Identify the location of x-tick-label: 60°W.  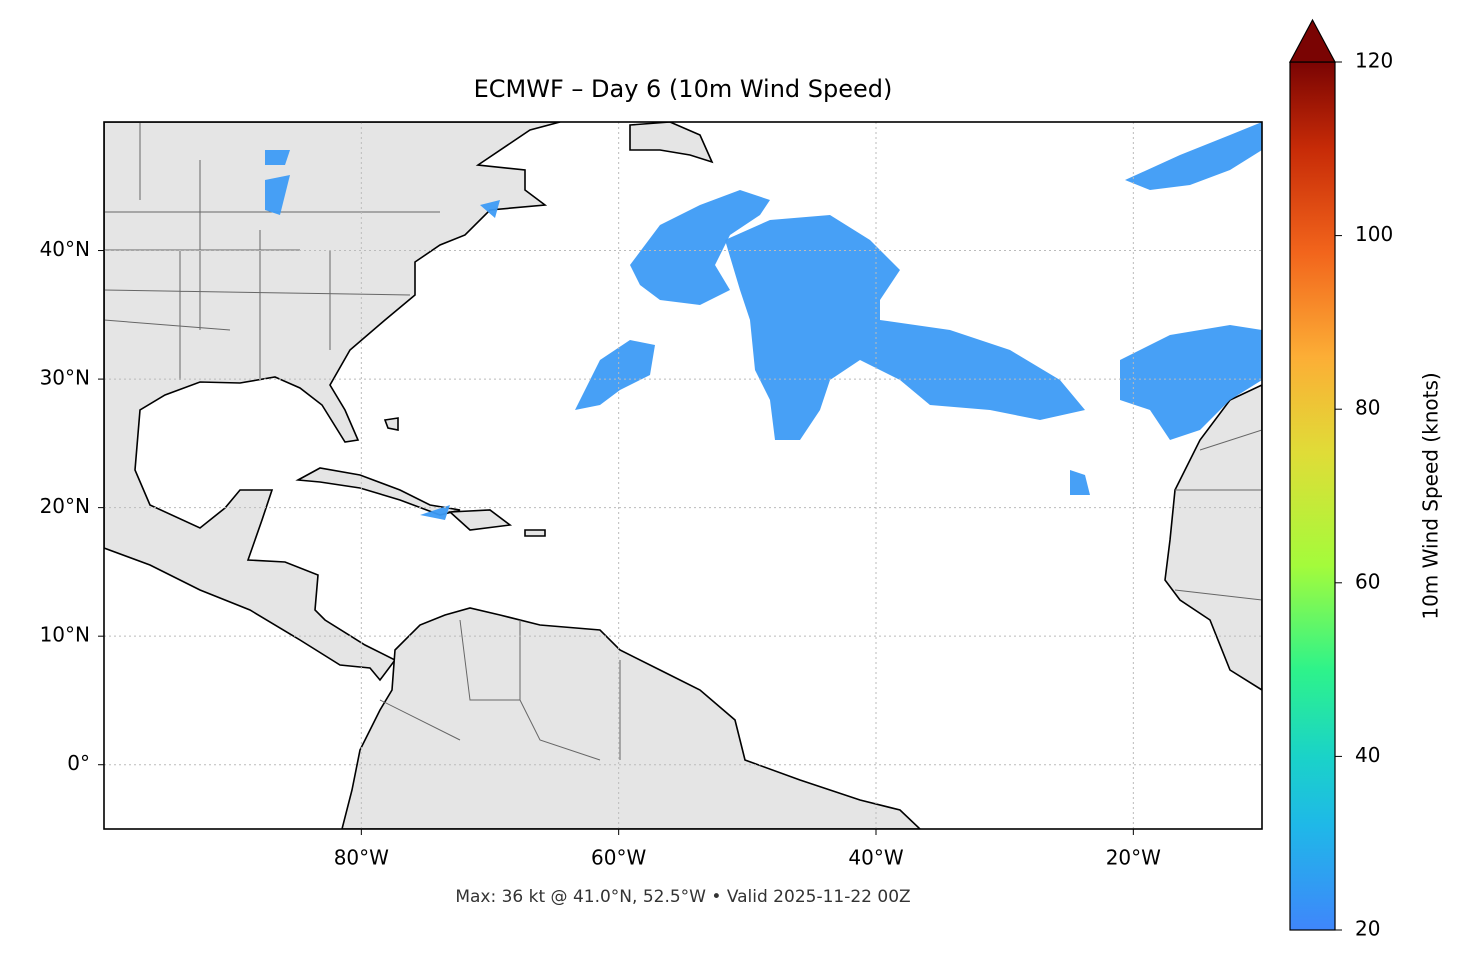
(618, 858).